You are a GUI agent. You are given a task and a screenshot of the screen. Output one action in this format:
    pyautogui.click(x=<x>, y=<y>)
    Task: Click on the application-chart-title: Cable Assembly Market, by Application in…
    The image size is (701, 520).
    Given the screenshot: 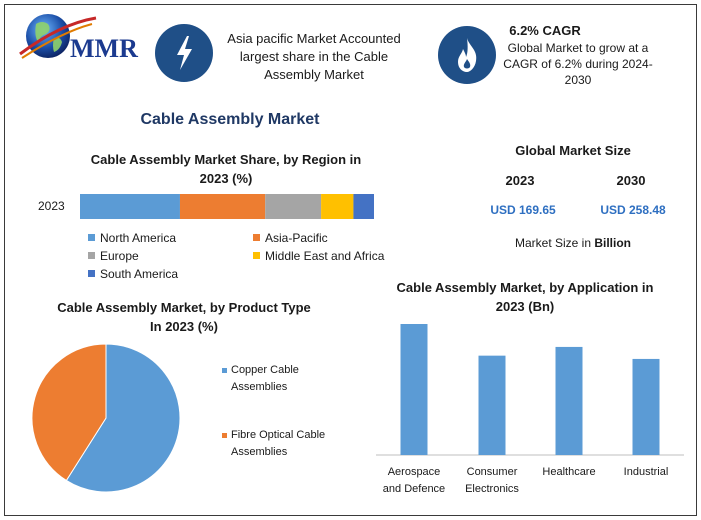 What is the action you would take?
    pyautogui.click(x=525, y=297)
    